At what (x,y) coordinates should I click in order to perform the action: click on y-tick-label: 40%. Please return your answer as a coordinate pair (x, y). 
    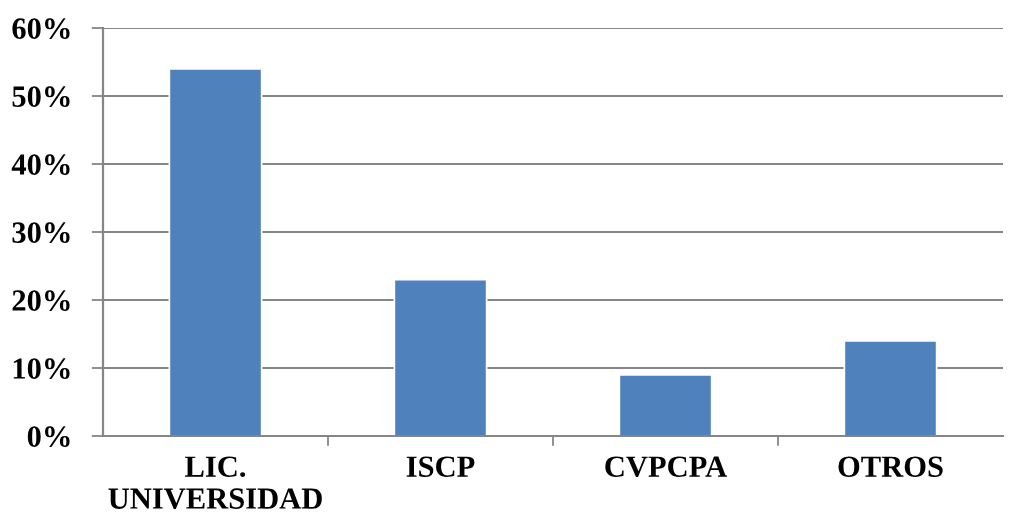
    Looking at the image, I should click on (40, 164).